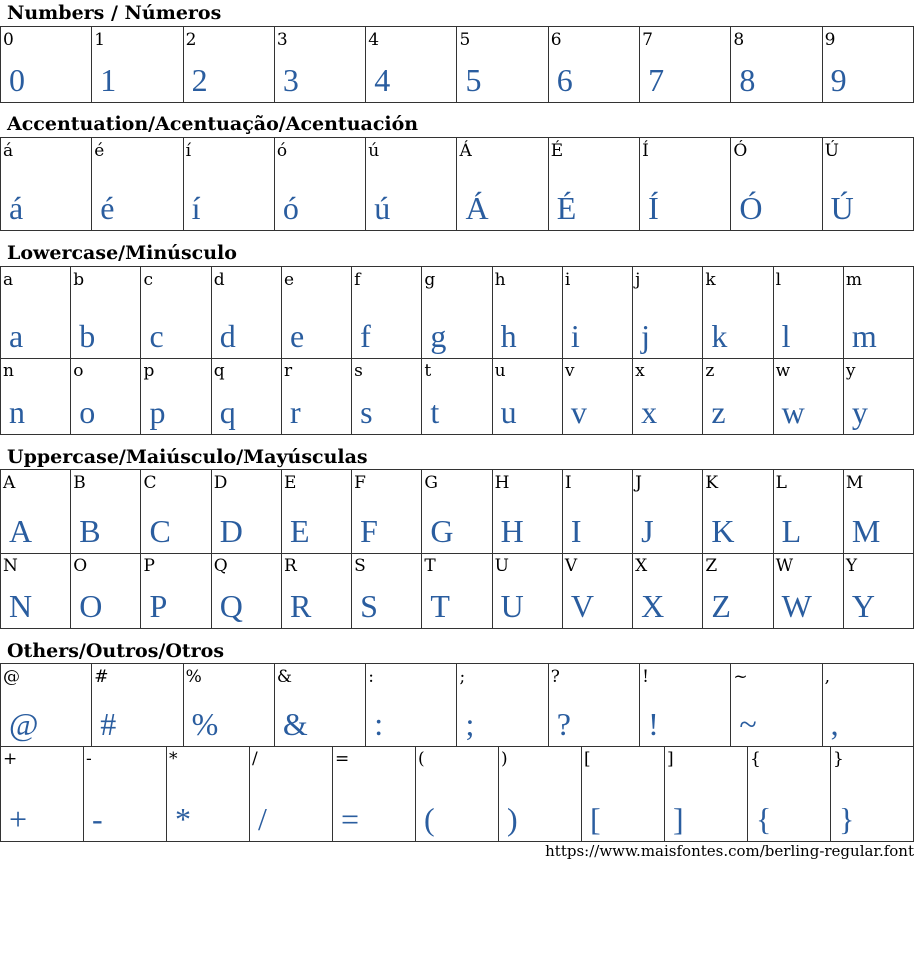  What do you see at coordinates (706, 793) in the screenshot?
I see `glyph-cell: ]]` at bounding box center [706, 793].